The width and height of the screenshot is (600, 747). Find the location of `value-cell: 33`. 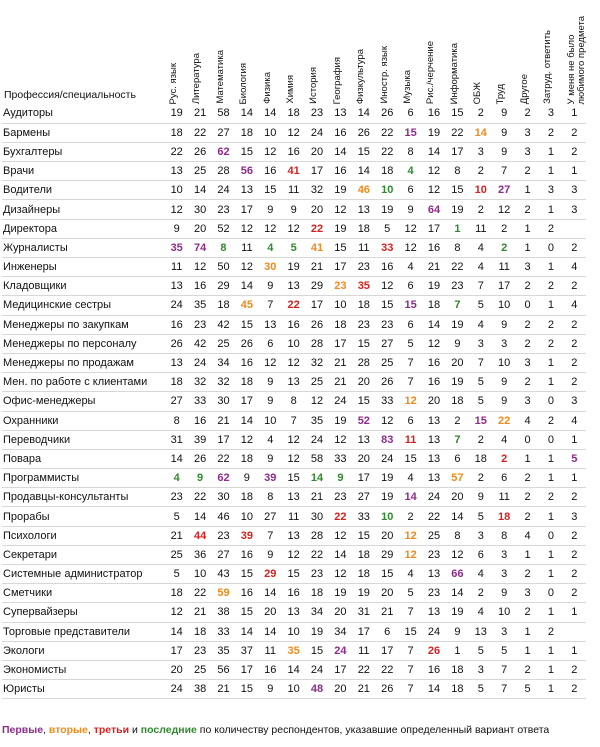

value-cell: 33 is located at coordinates (340, 459).